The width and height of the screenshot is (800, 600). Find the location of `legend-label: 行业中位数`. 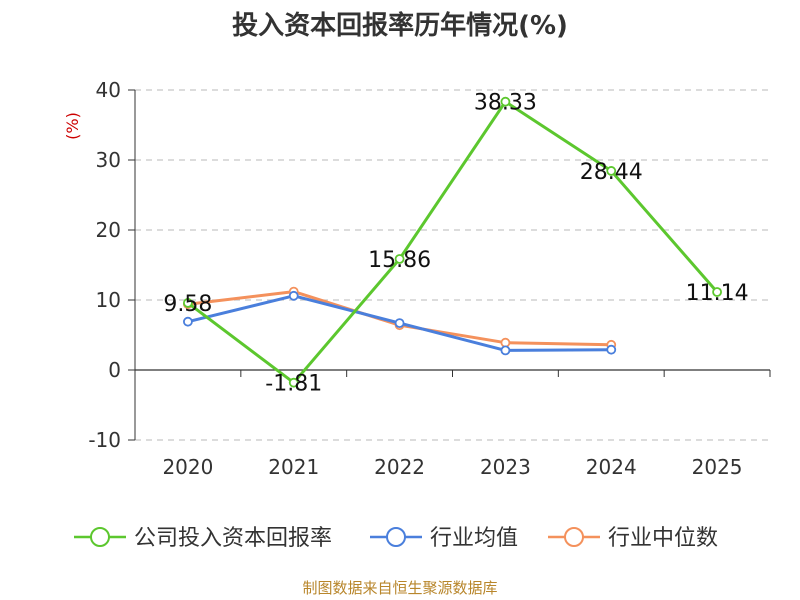

legend-label: 行业中位数 is located at coordinates (663, 538).